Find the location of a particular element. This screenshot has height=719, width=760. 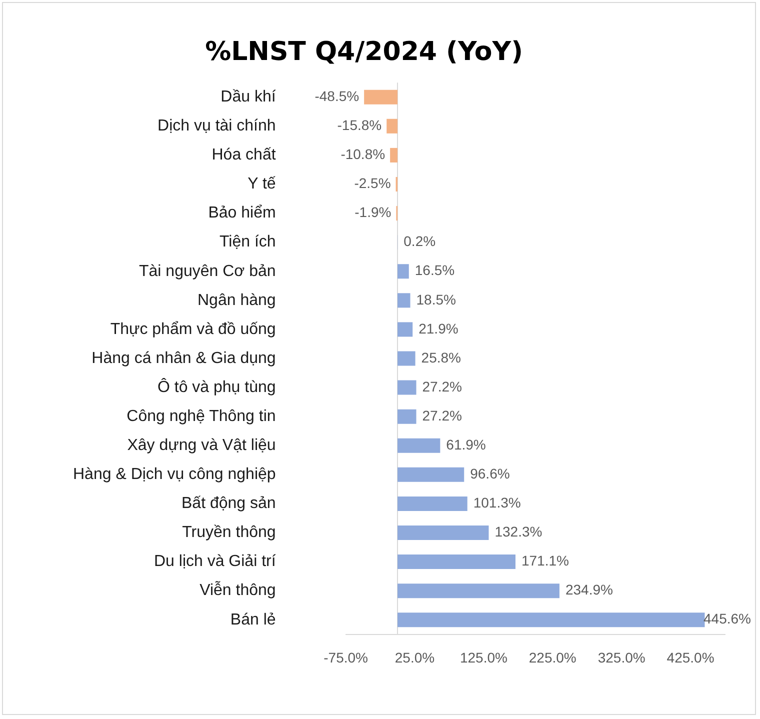

data-label: 96.6% is located at coordinates (490, 474).